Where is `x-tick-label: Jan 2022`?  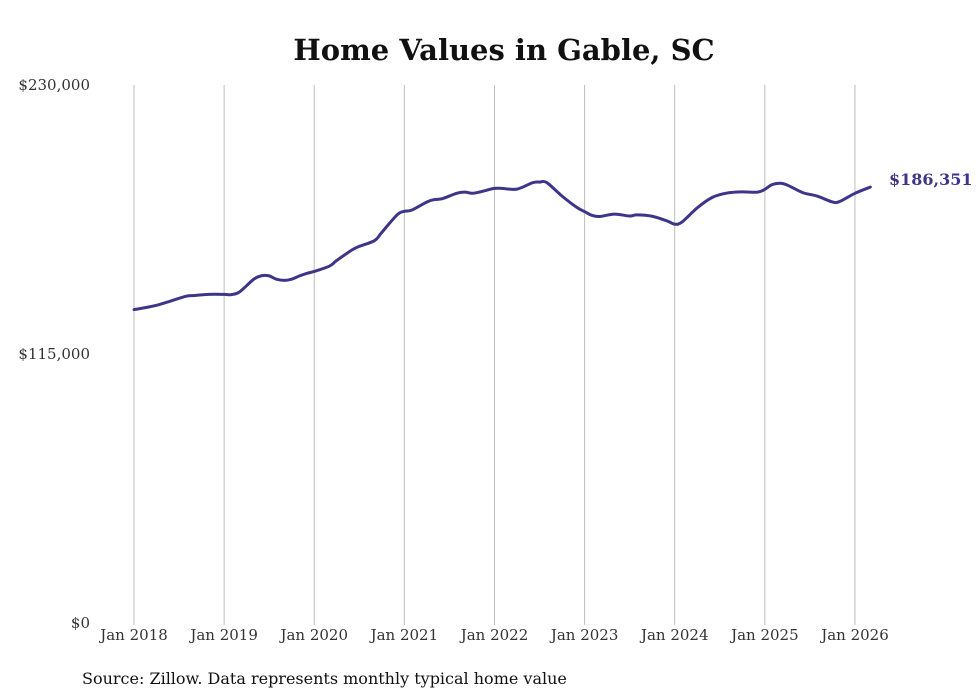 x-tick-label: Jan 2022 is located at coordinates (494, 635).